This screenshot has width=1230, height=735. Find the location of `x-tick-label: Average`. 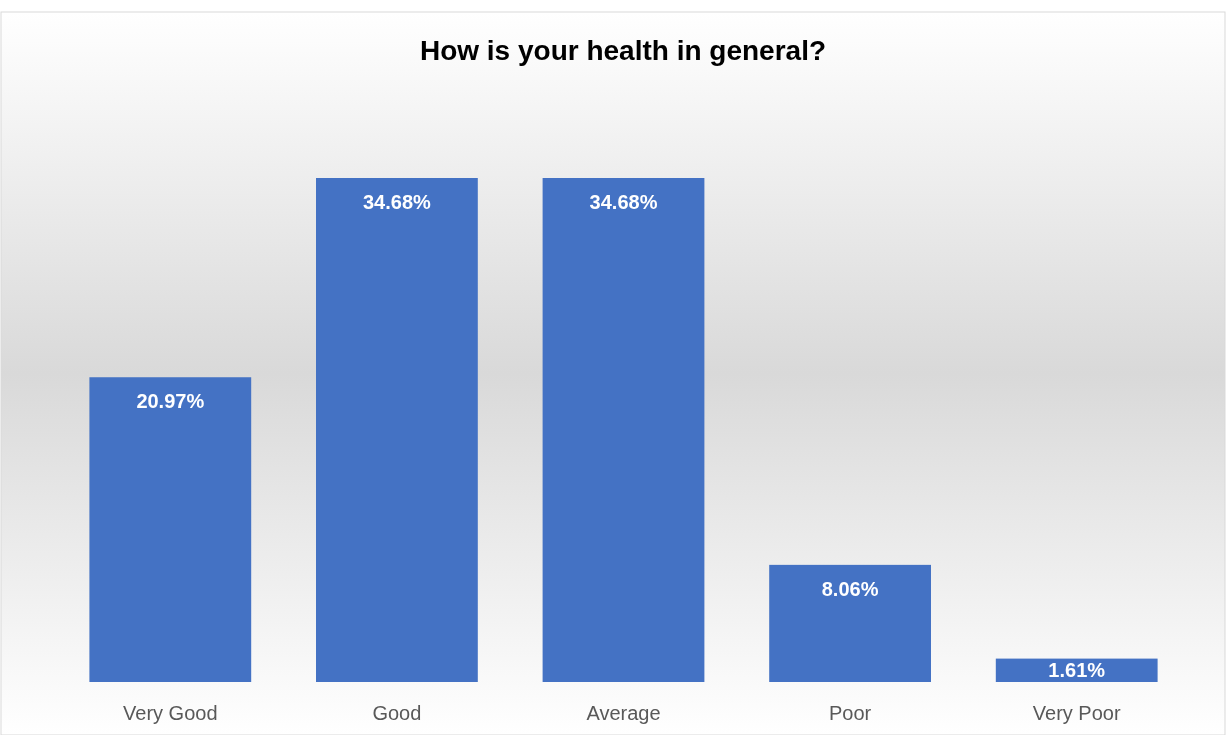

x-tick-label: Average is located at coordinates (623, 713).